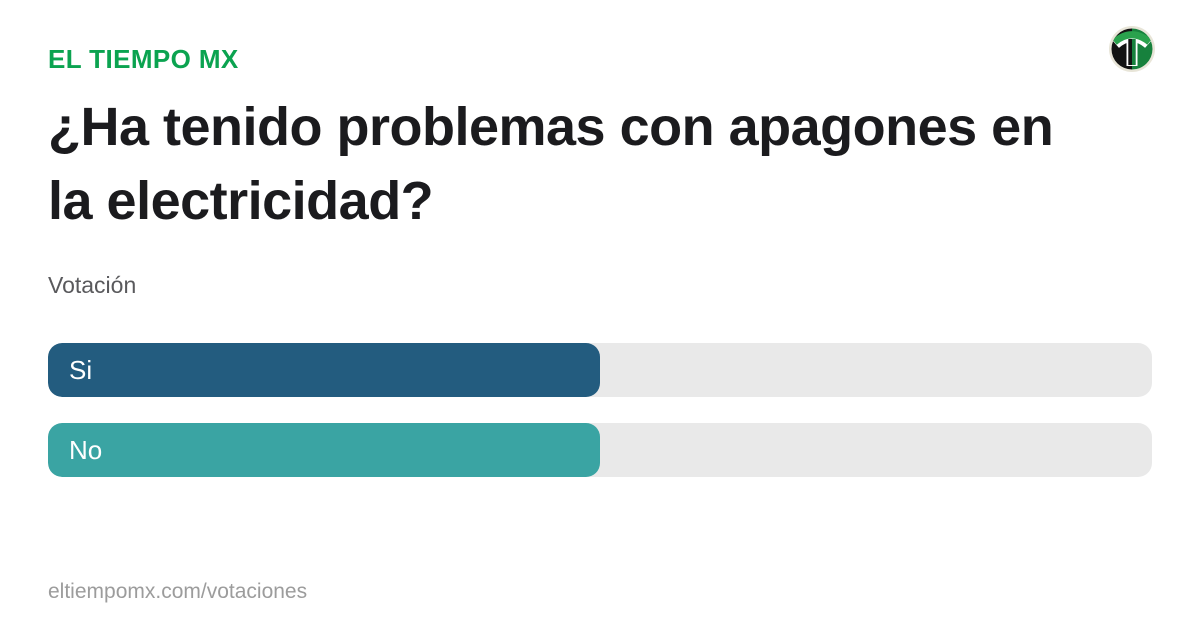 This screenshot has width=1200, height=630. What do you see at coordinates (86, 450) in the screenshot?
I see `poll-option-label-no: No` at bounding box center [86, 450].